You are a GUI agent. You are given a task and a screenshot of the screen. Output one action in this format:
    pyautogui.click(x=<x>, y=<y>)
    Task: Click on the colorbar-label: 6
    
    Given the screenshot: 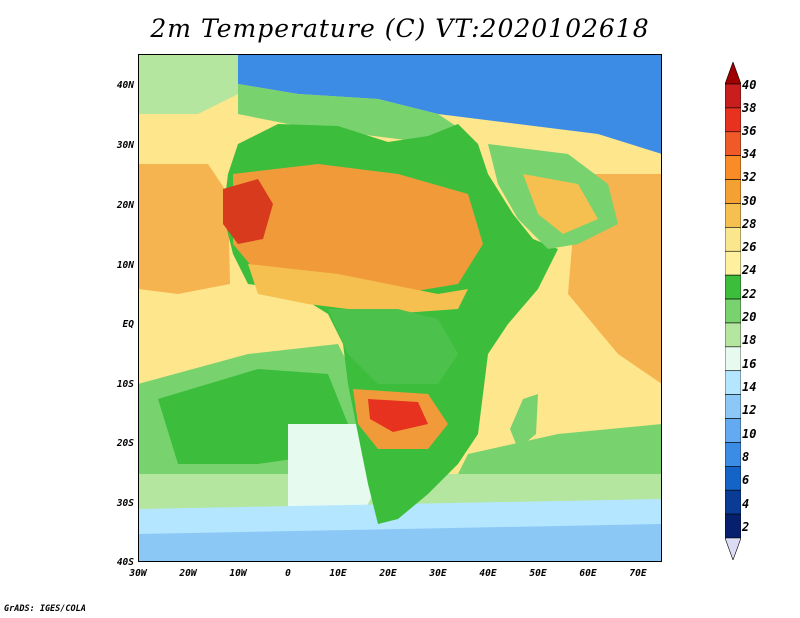 What is the action you would take?
    pyautogui.click(x=746, y=480)
    